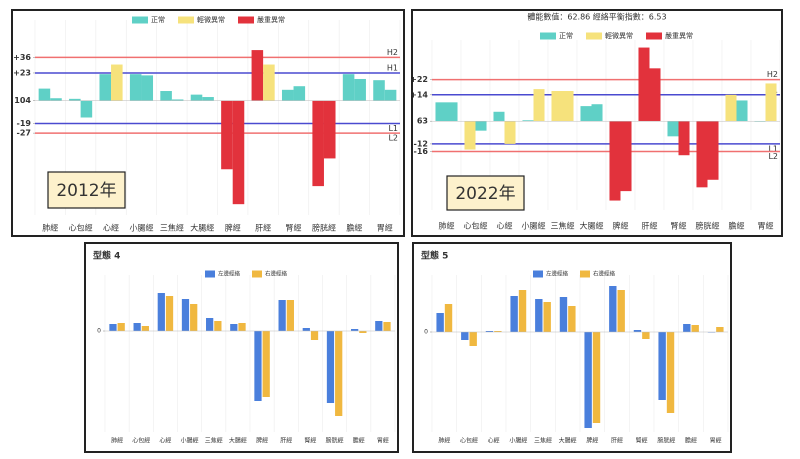  I want to click on reference-label: H1, so click(392, 67).